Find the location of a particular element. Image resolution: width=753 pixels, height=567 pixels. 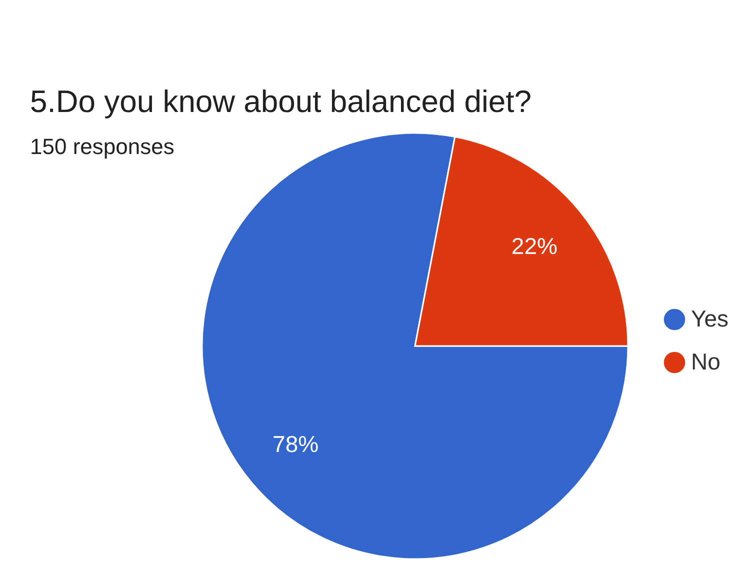

data-label: 78% is located at coordinates (295, 443).